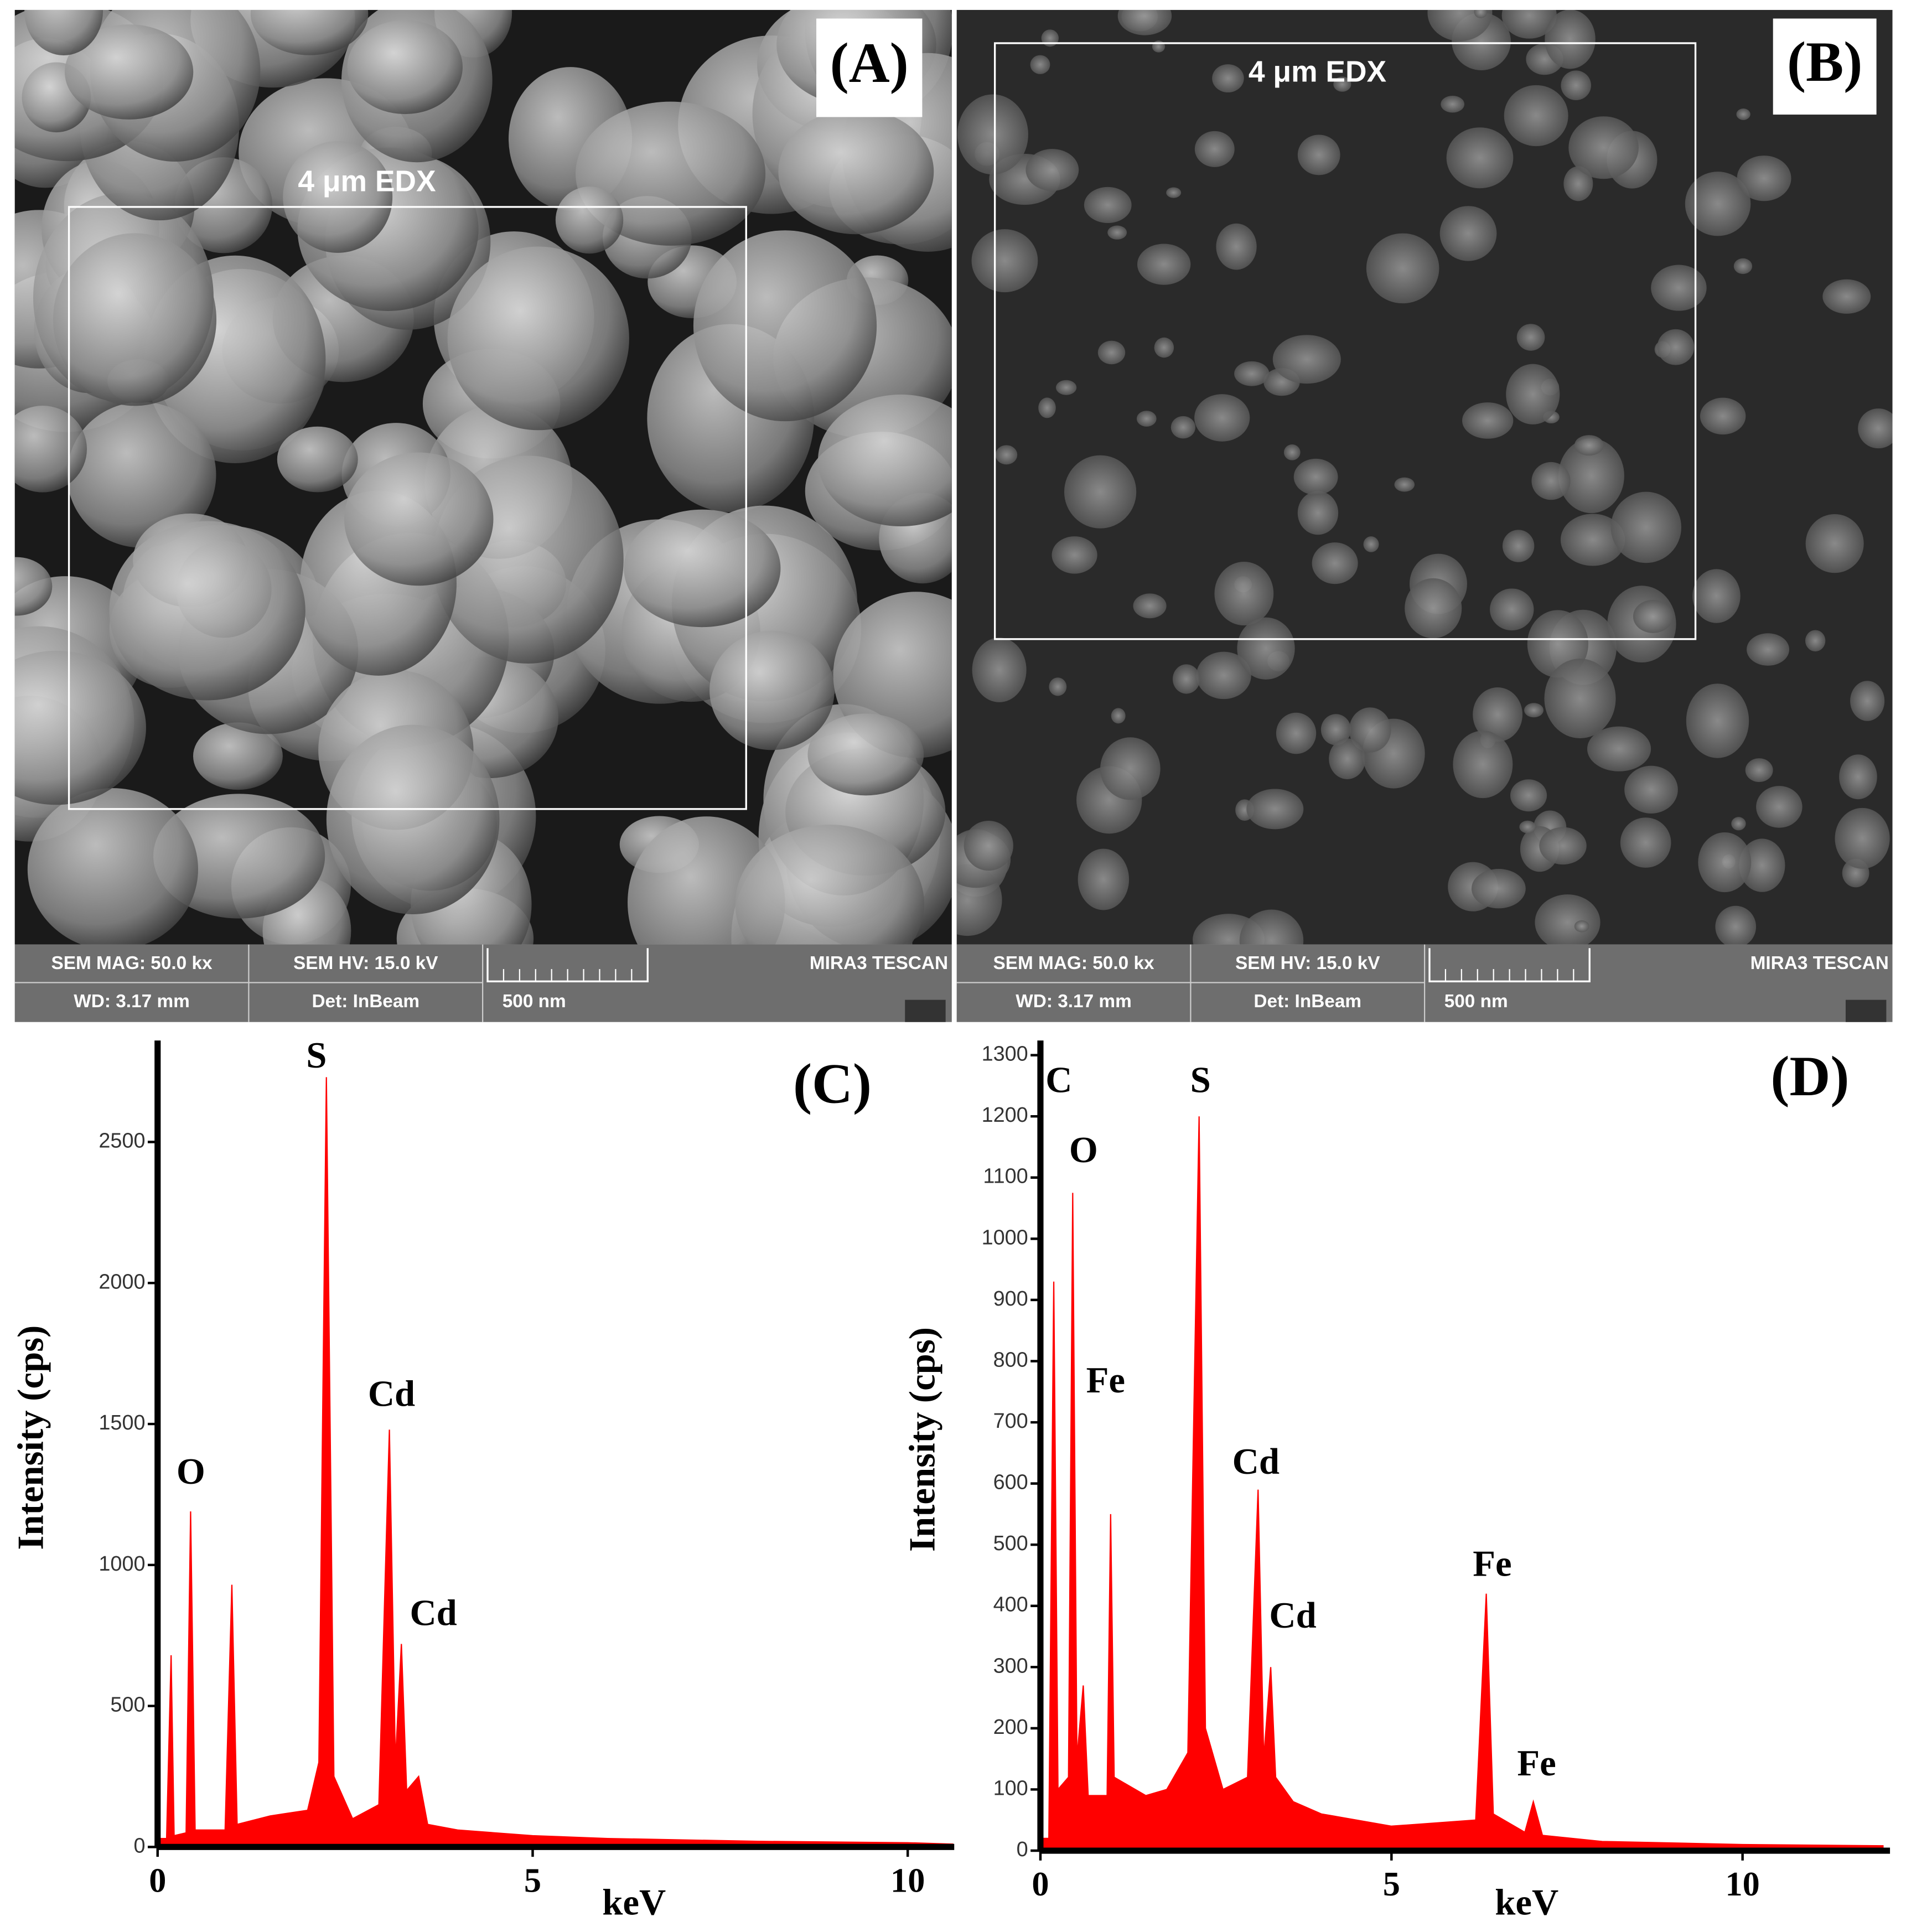 This screenshot has width=1906, height=1932. Describe the element at coordinates (1200, 1080) in the screenshot. I see `peak-label: S` at that location.